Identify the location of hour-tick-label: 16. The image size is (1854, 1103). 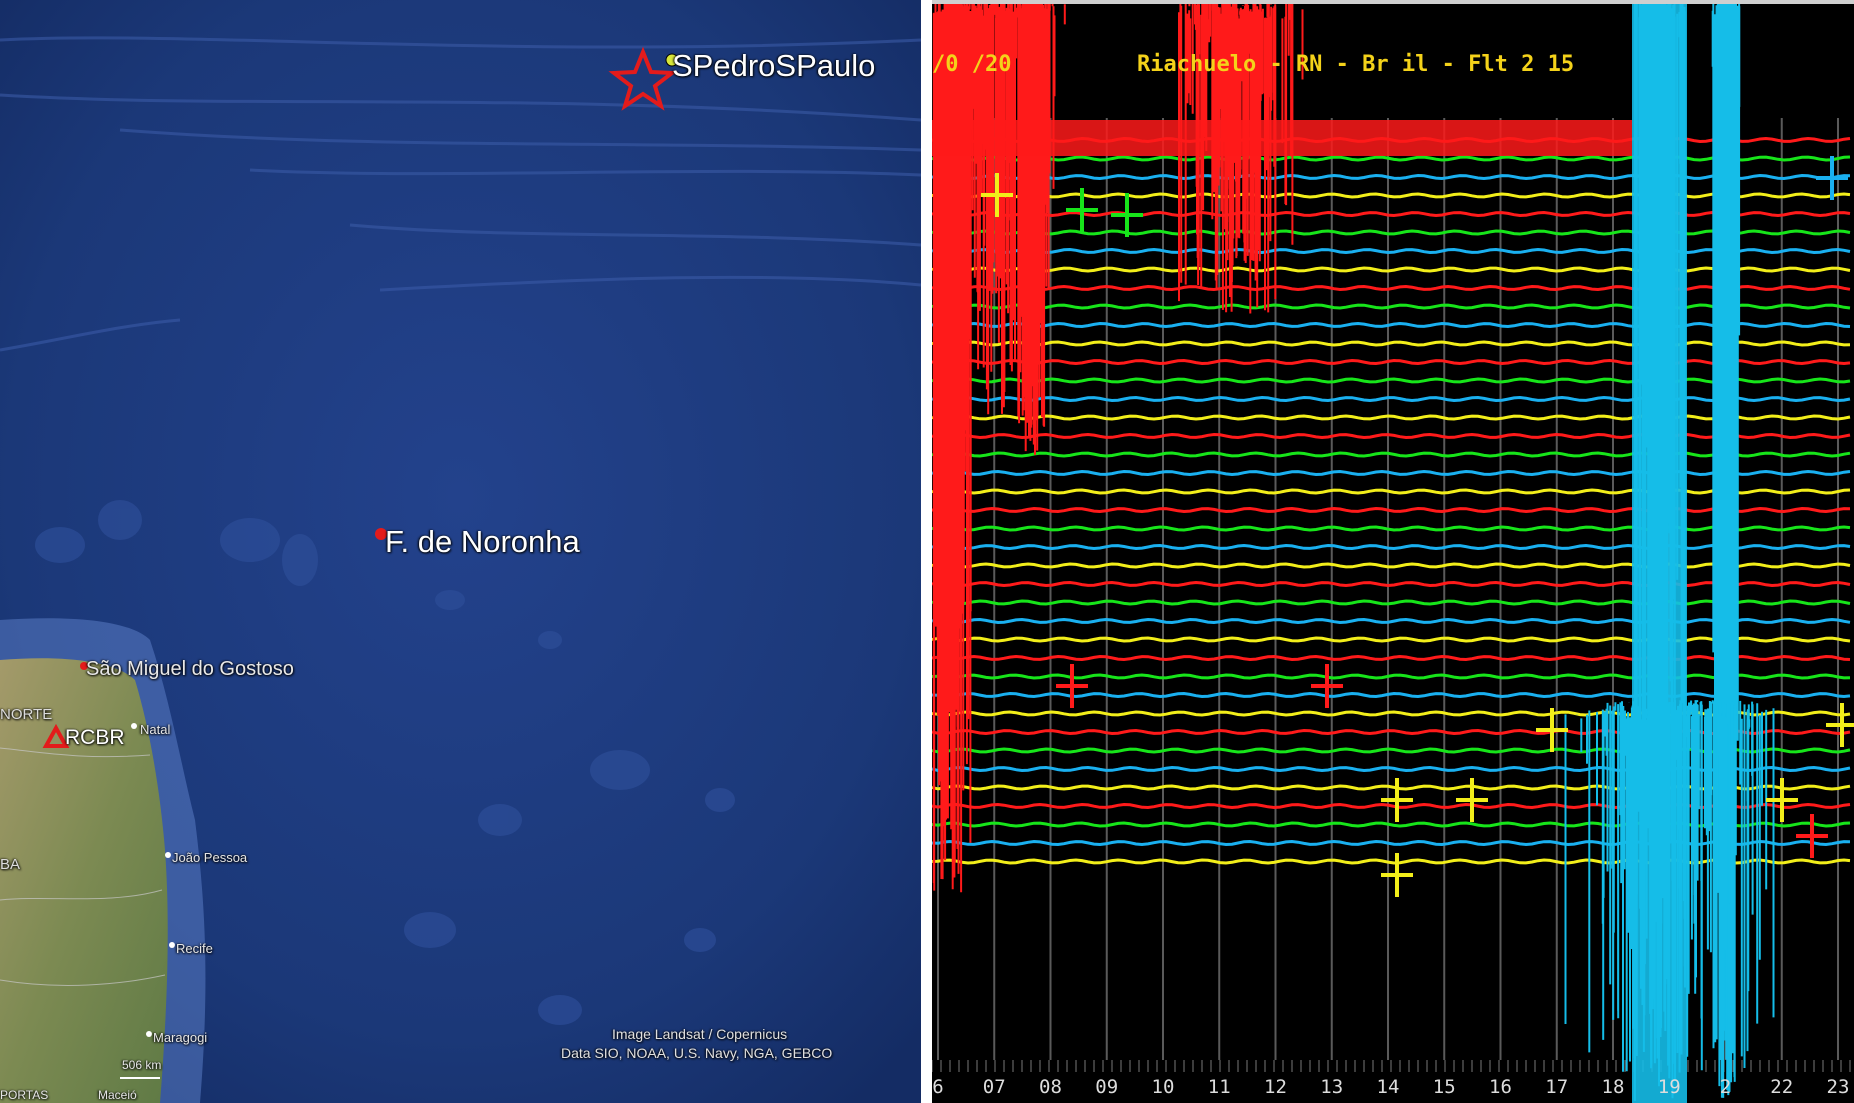
(1500, 1087).